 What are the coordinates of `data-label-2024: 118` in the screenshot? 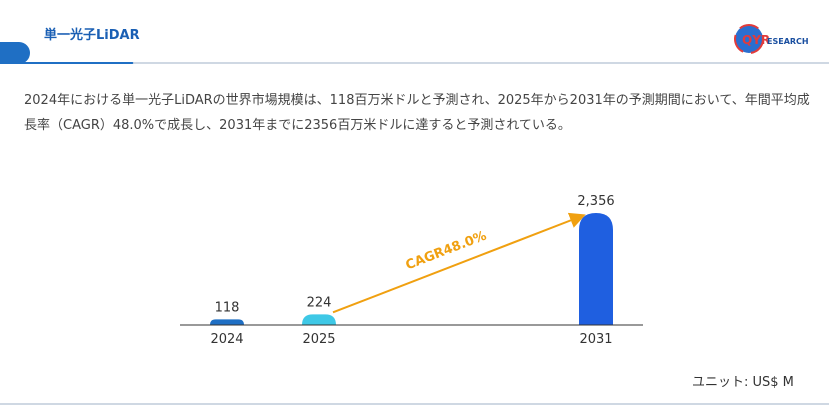 It's located at (227, 307).